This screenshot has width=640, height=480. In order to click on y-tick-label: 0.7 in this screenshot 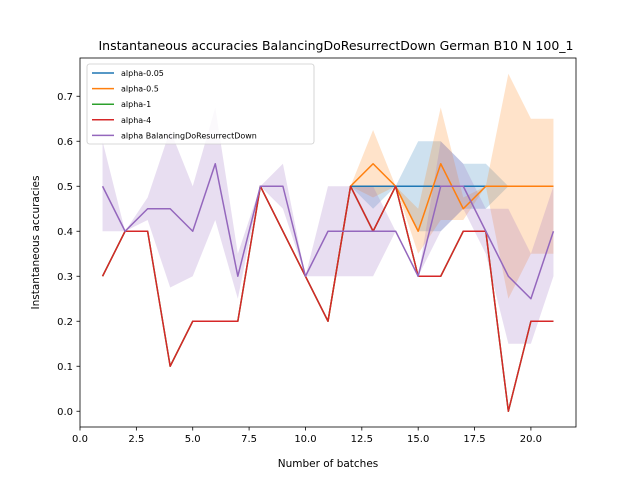, I will do `click(65, 97)`.